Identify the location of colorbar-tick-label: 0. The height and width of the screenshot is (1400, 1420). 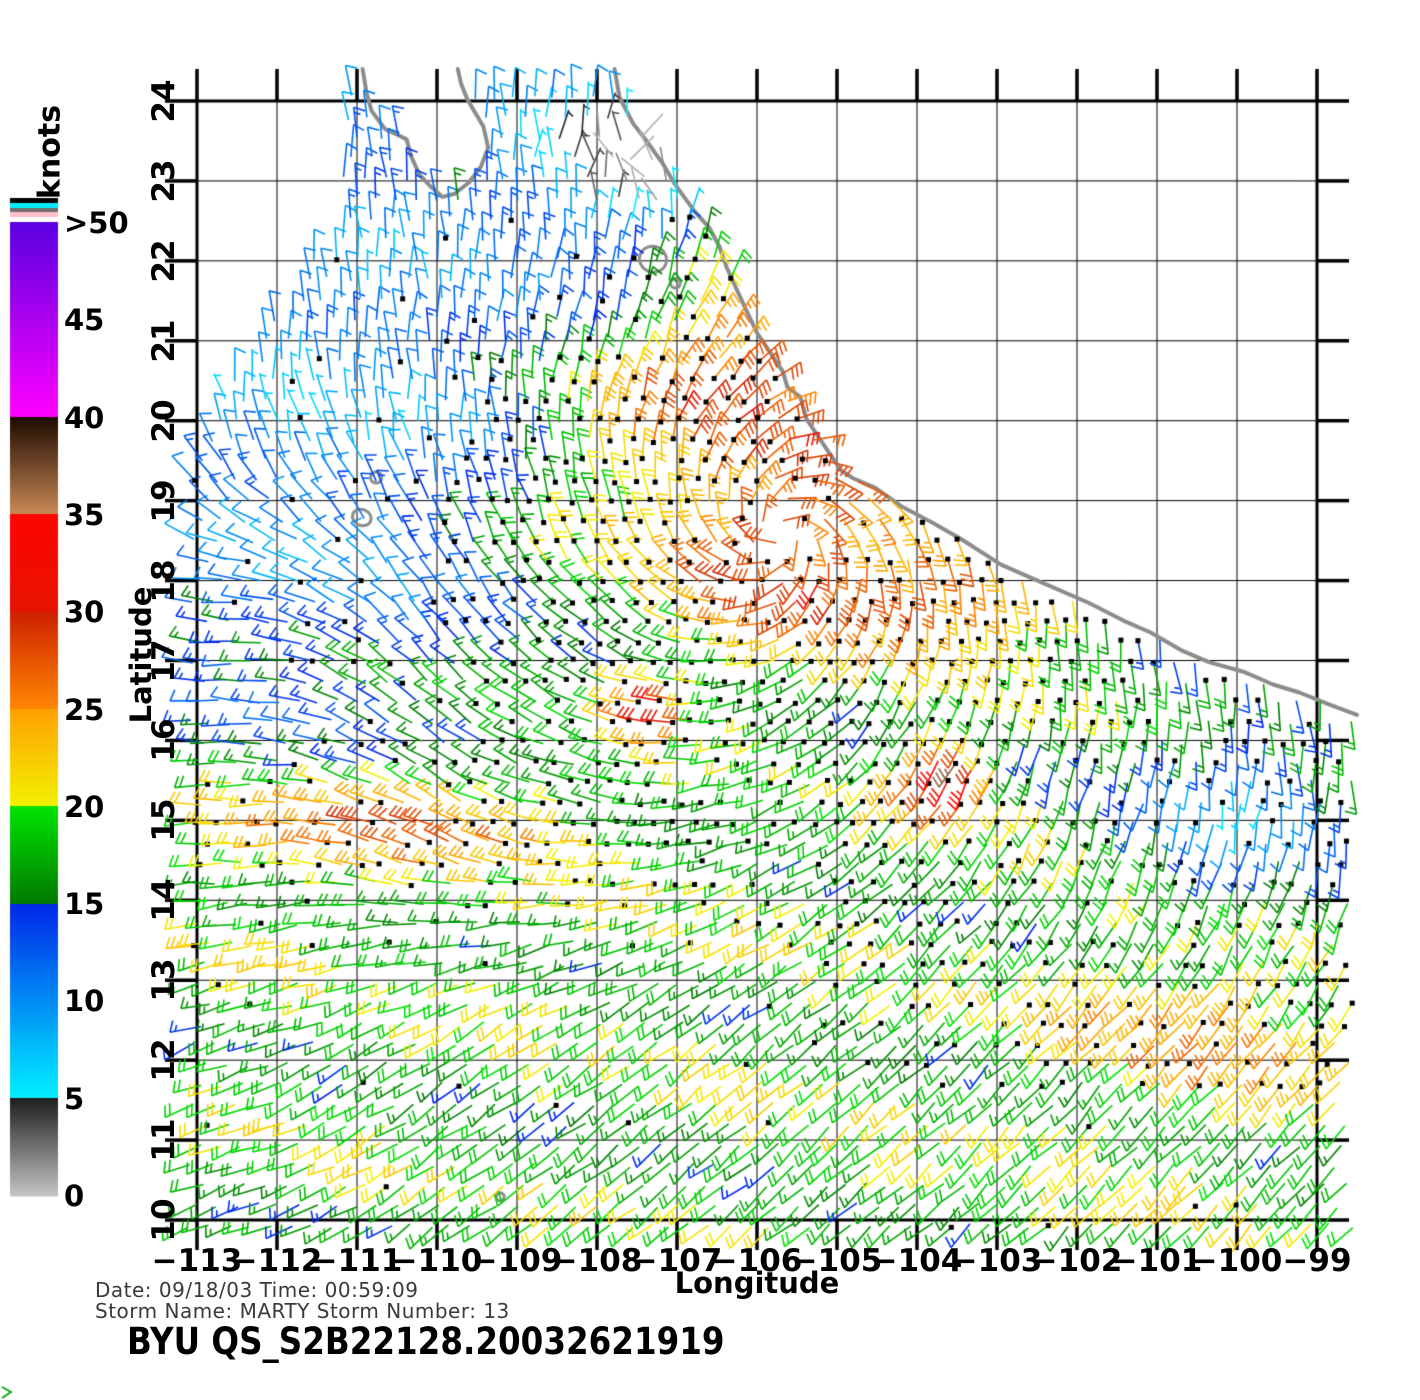
(74, 1196).